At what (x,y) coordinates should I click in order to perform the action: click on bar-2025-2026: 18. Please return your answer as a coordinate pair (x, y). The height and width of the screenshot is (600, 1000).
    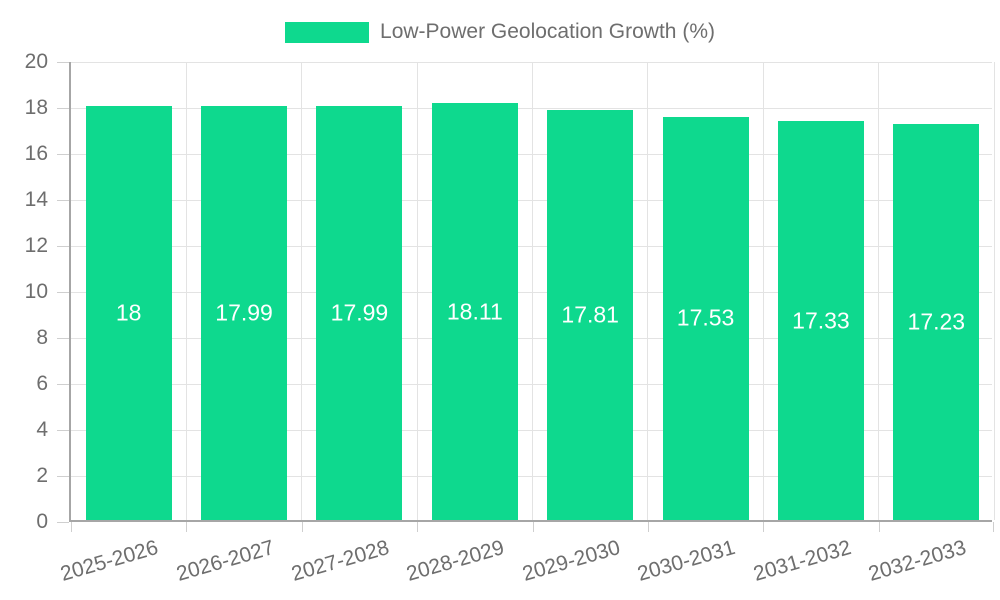
    Looking at the image, I should click on (128, 313).